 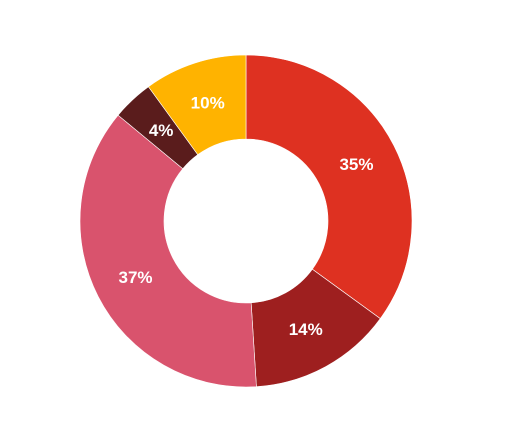 I want to click on slice-label-3: 37%, so click(x=135, y=277).